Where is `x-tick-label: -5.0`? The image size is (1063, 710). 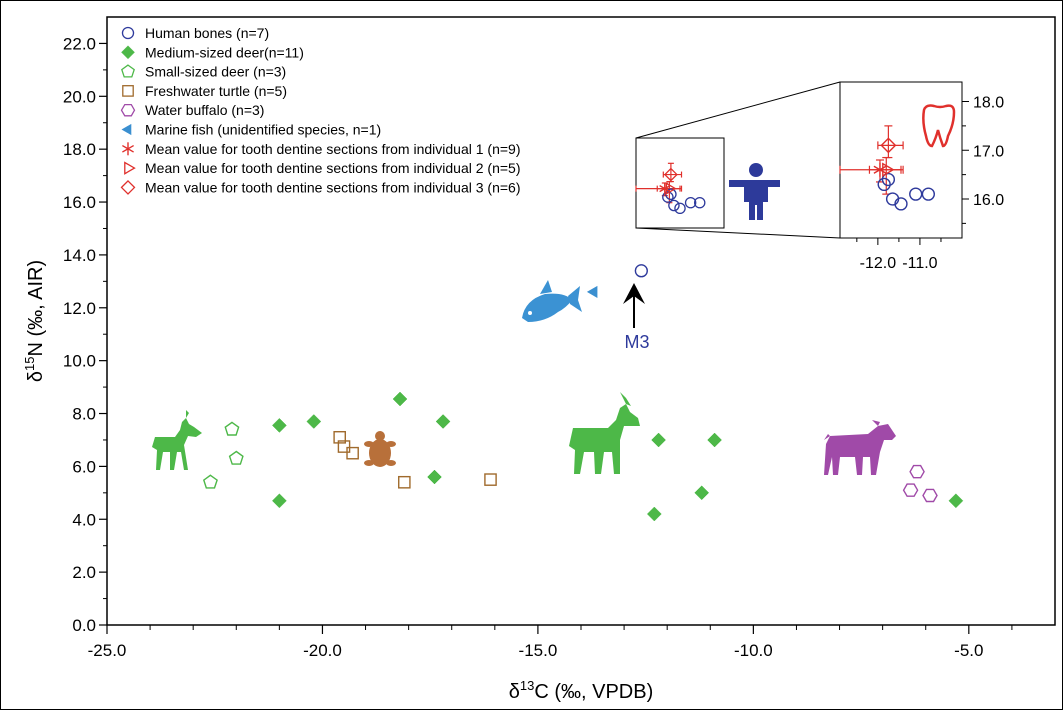 x-tick-label: -5.0 is located at coordinates (968, 650).